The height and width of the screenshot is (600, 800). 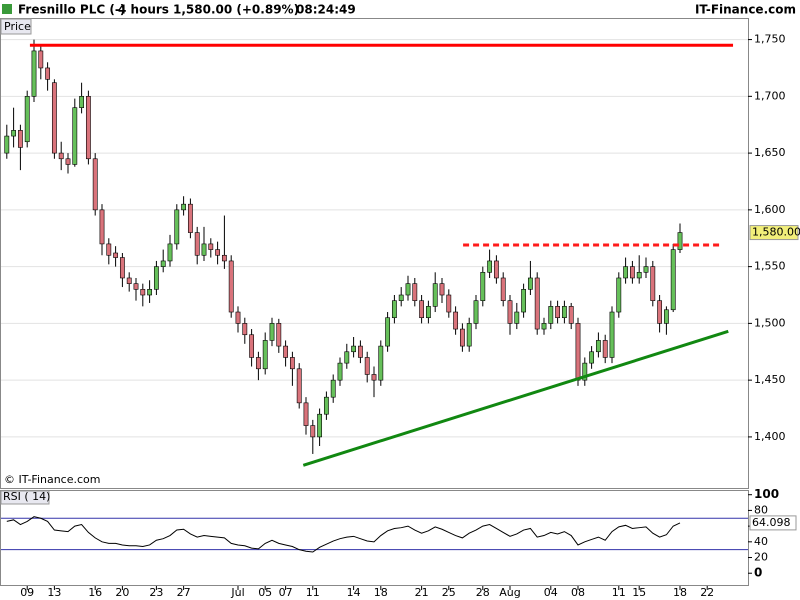 What do you see at coordinates (770, 322) in the screenshot?
I see `y-tick-label: 1,500` at bounding box center [770, 322].